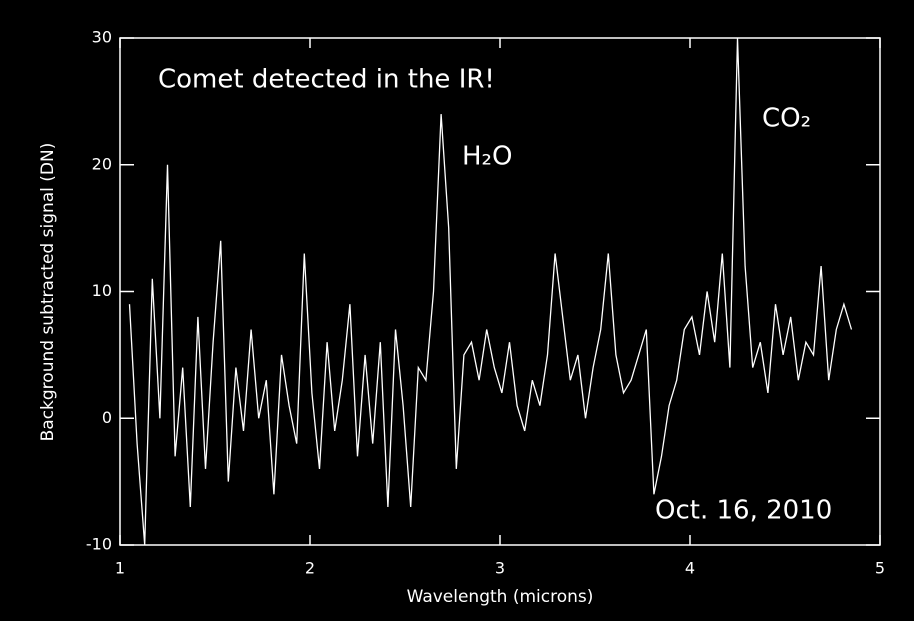 The width and height of the screenshot is (914, 621). What do you see at coordinates (743, 511) in the screenshot?
I see `annotation: Oct. 16, 2010` at bounding box center [743, 511].